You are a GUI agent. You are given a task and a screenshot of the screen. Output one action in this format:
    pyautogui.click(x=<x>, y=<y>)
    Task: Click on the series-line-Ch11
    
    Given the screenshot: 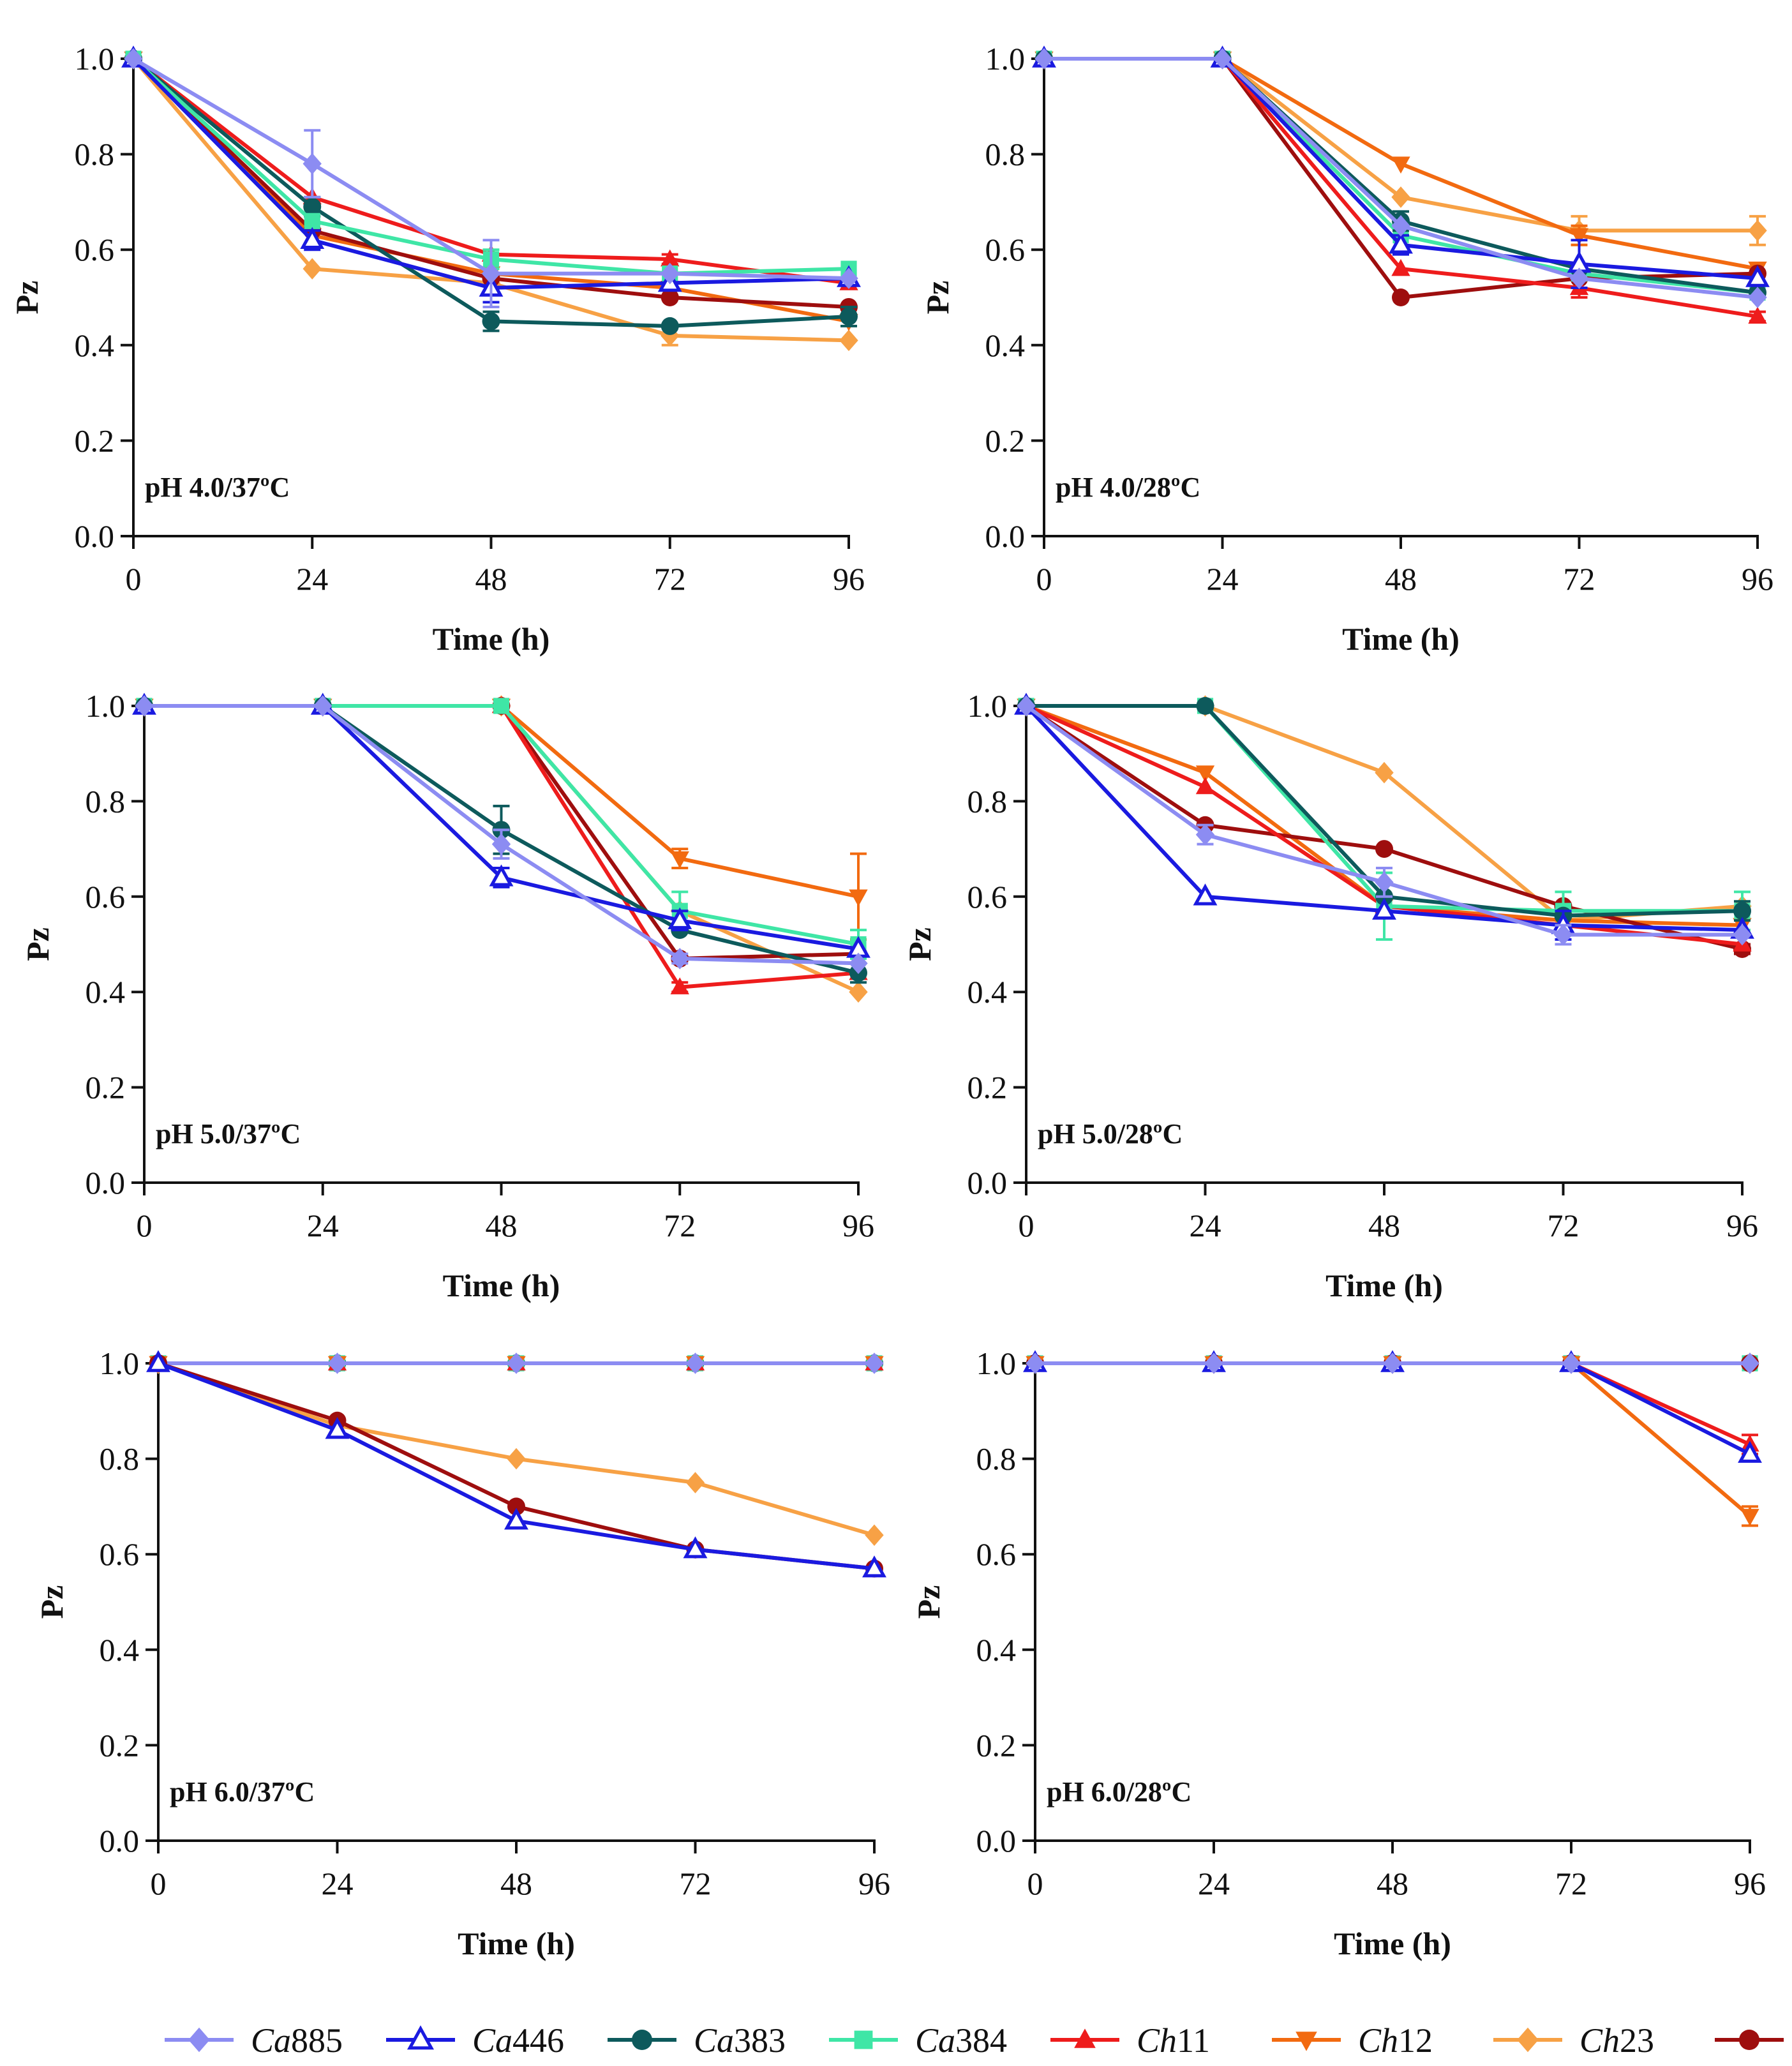 What is the action you would take?
    pyautogui.click(x=1393, y=1403)
    